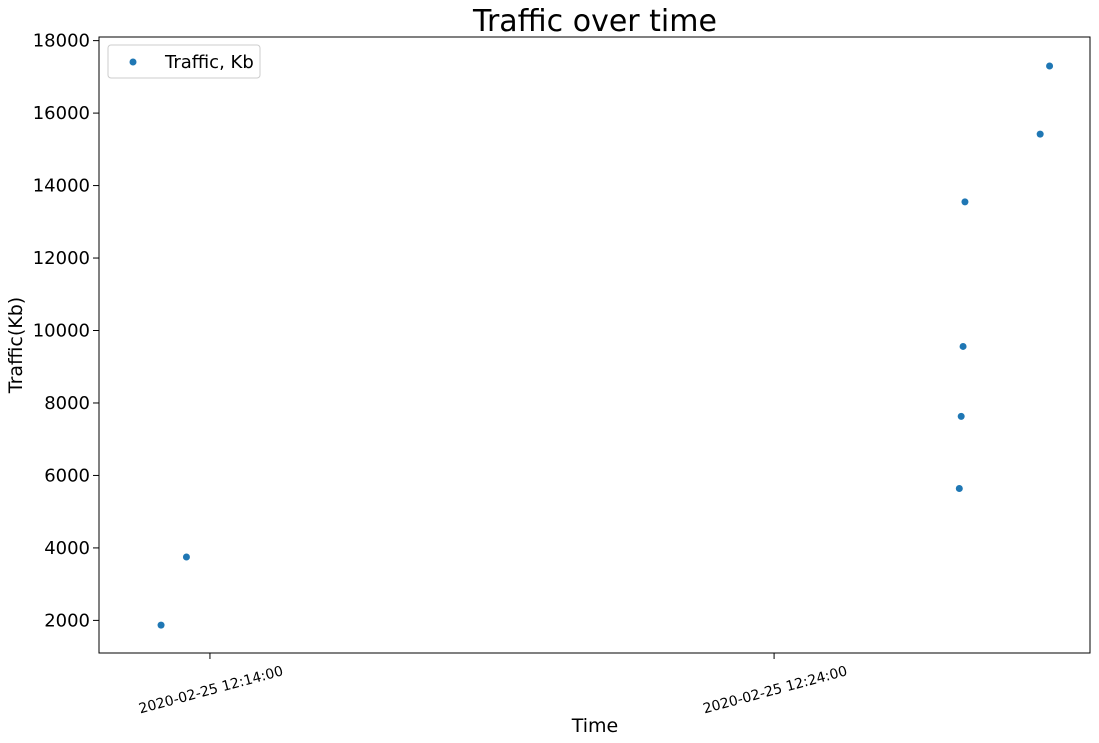  Describe the element at coordinates (61, 113) in the screenshot. I see `y-tick-label: 16000` at that location.